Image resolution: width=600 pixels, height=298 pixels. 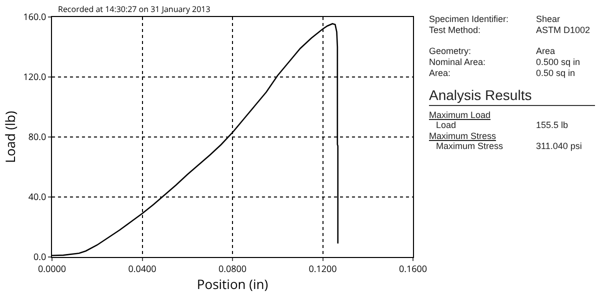 I want to click on x-tick-label: 0.0400, so click(x=142, y=268).